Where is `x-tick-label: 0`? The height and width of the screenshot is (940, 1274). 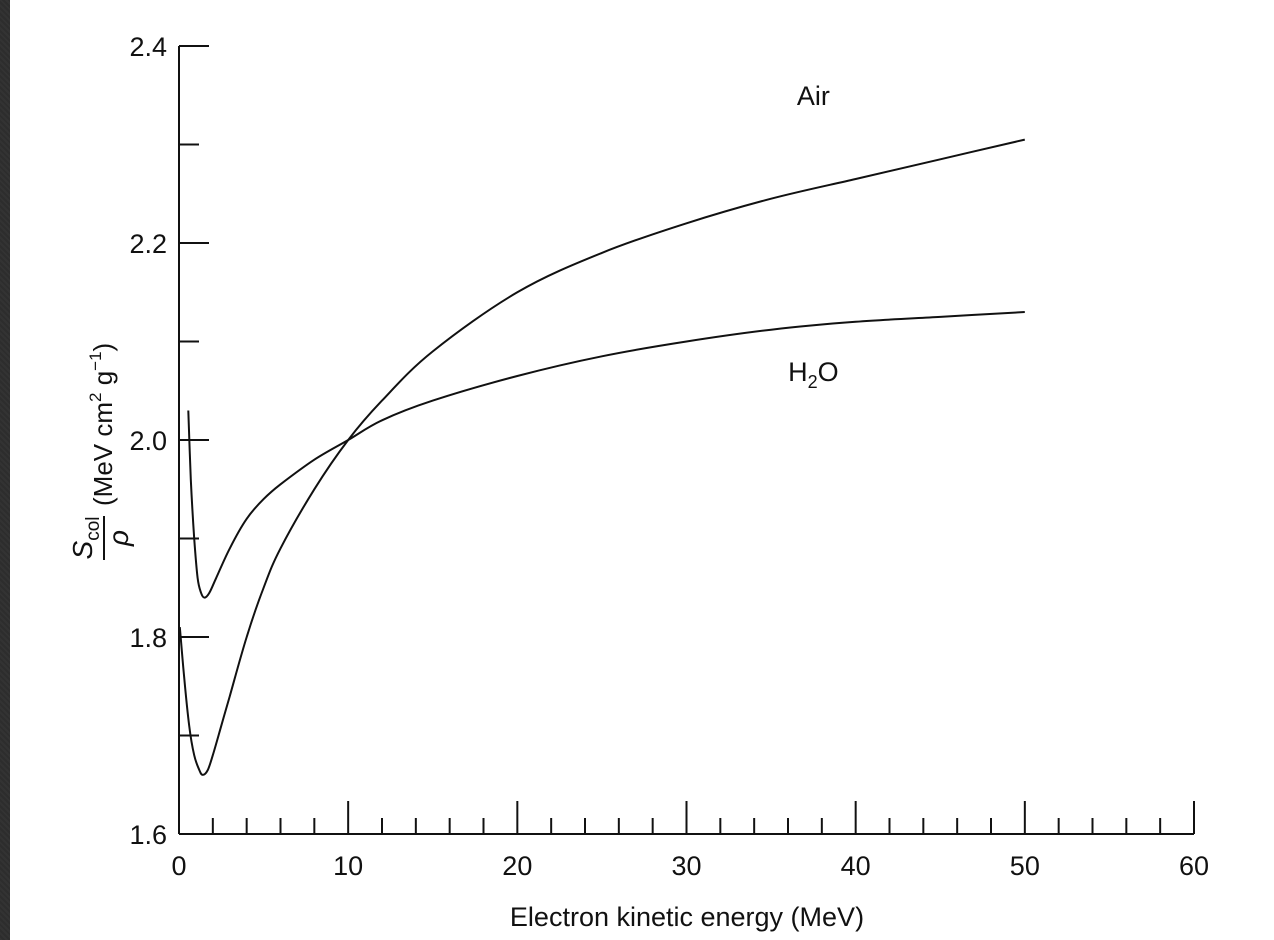
x-tick-label: 0 is located at coordinates (178, 866).